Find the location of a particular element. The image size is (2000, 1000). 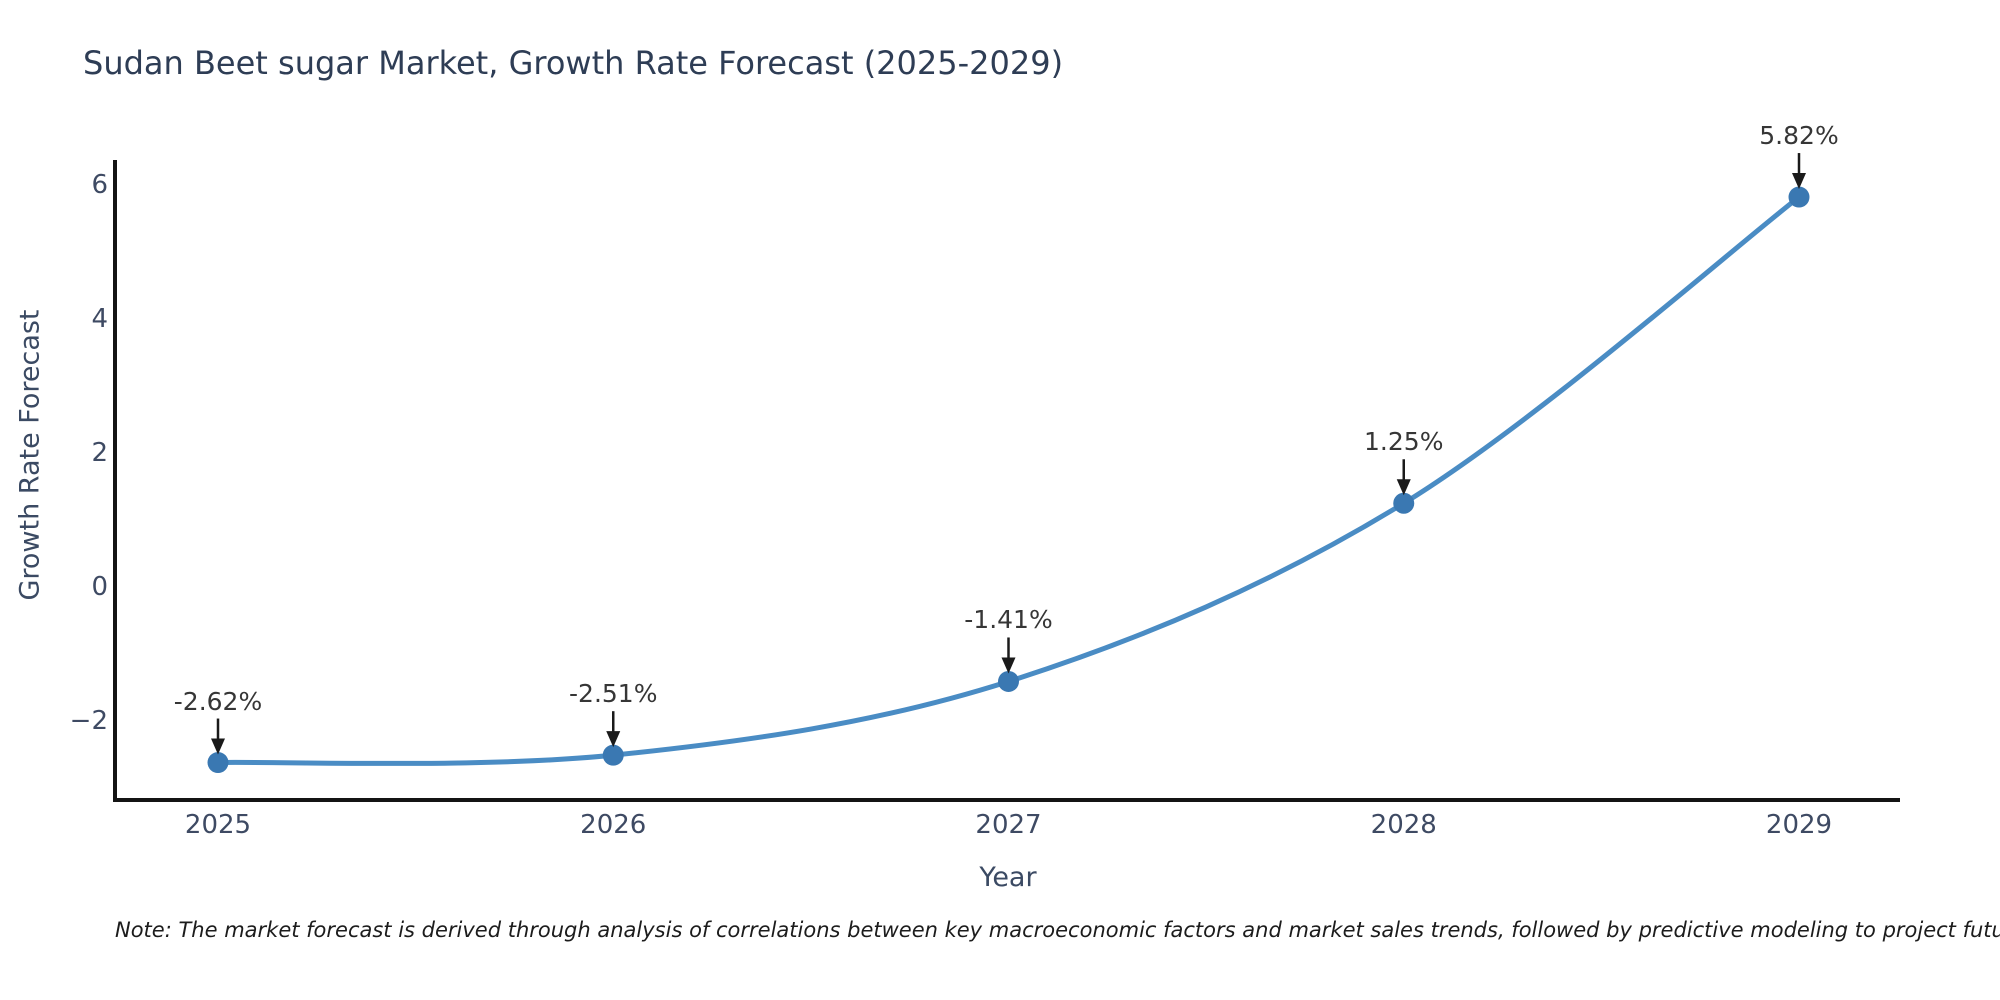

point-annotation: 1.25% is located at coordinates (1404, 442).